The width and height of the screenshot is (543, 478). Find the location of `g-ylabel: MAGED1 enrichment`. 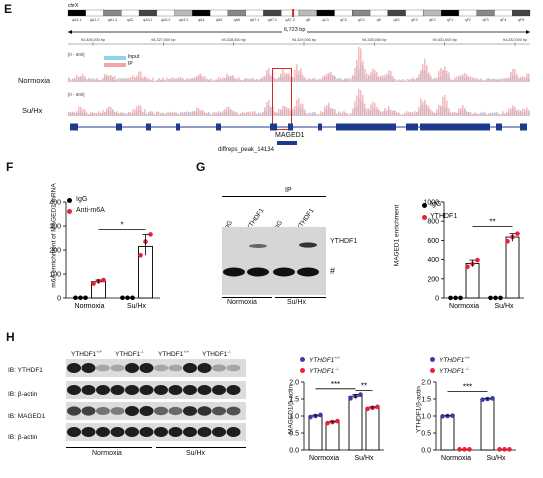

g-ylabel: MAGED1 enrichment is located at coordinates (397, 235).